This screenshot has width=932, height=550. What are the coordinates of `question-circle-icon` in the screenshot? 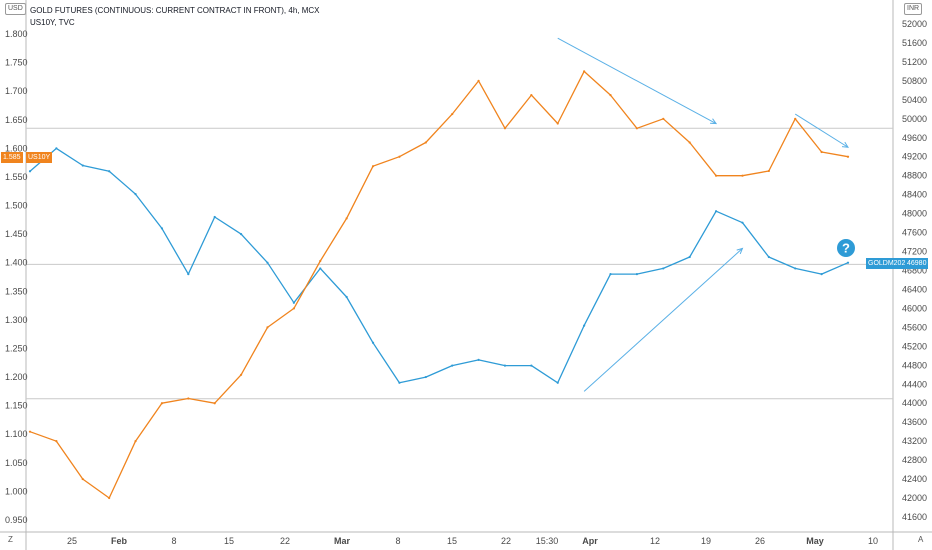 It's located at (846, 248).